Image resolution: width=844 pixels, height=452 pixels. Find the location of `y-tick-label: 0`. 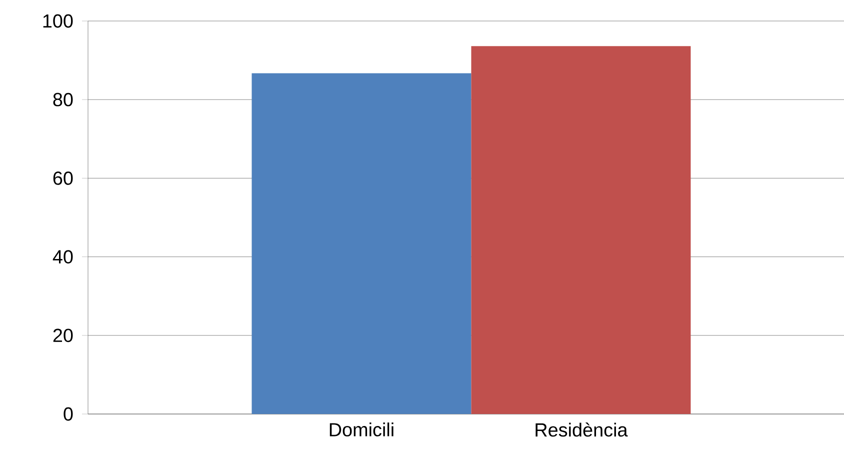

y-tick-label: 0 is located at coordinates (68, 414).